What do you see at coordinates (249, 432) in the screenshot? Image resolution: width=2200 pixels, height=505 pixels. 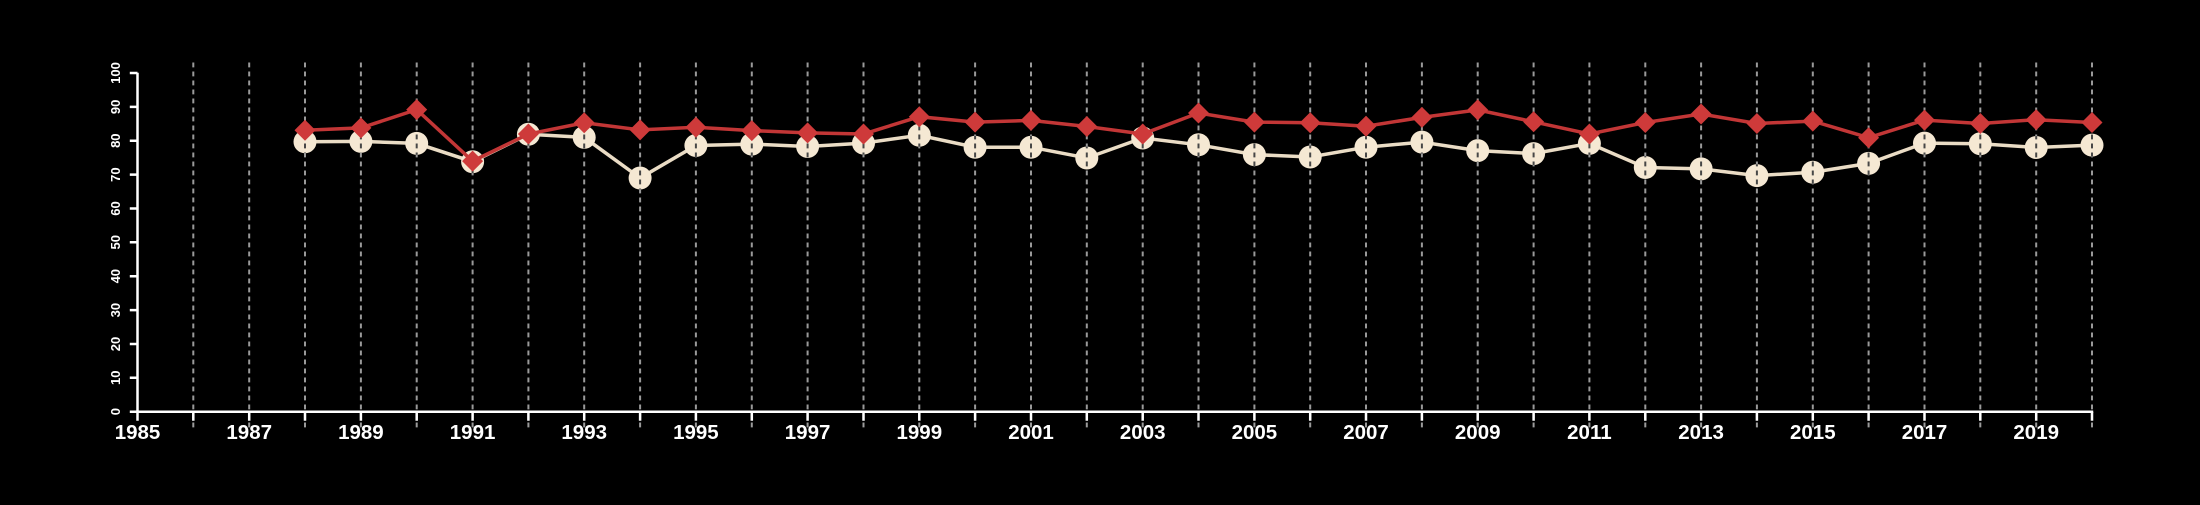 I see `svg-text: 1987` at bounding box center [249, 432].